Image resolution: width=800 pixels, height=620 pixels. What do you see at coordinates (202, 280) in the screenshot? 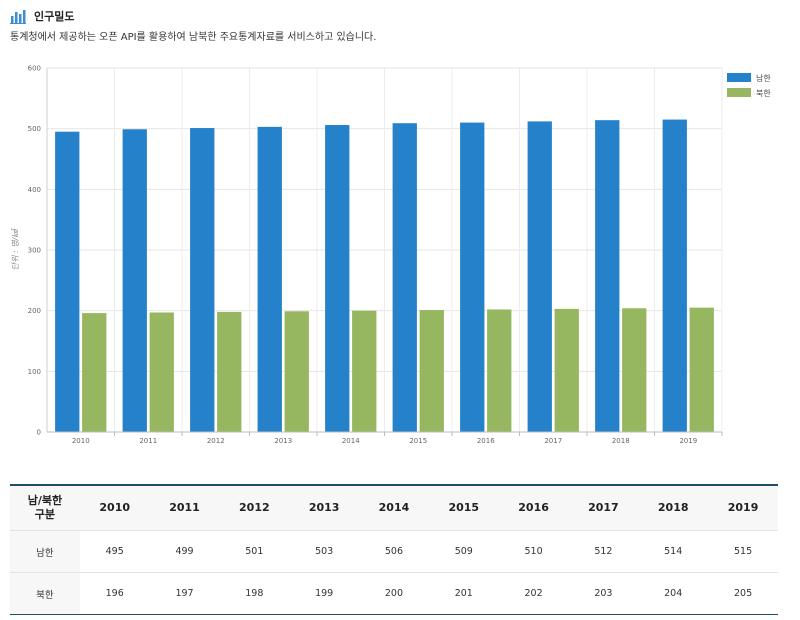
I see `bar-south-2012` at bounding box center [202, 280].